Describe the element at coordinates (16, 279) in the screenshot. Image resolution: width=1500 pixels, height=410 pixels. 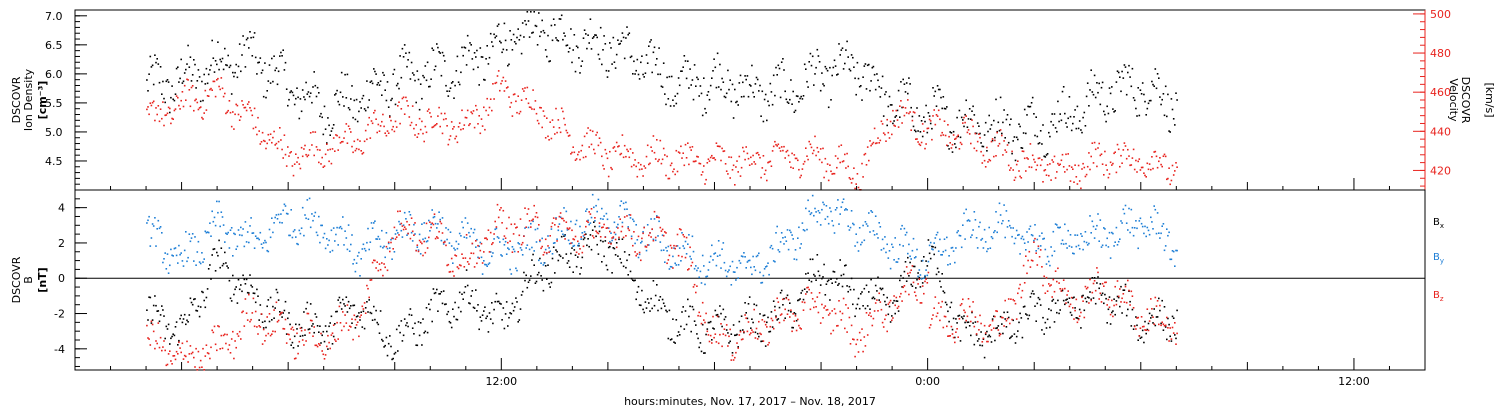
I see `y-axis-label-line: DSCOVR` at that location.